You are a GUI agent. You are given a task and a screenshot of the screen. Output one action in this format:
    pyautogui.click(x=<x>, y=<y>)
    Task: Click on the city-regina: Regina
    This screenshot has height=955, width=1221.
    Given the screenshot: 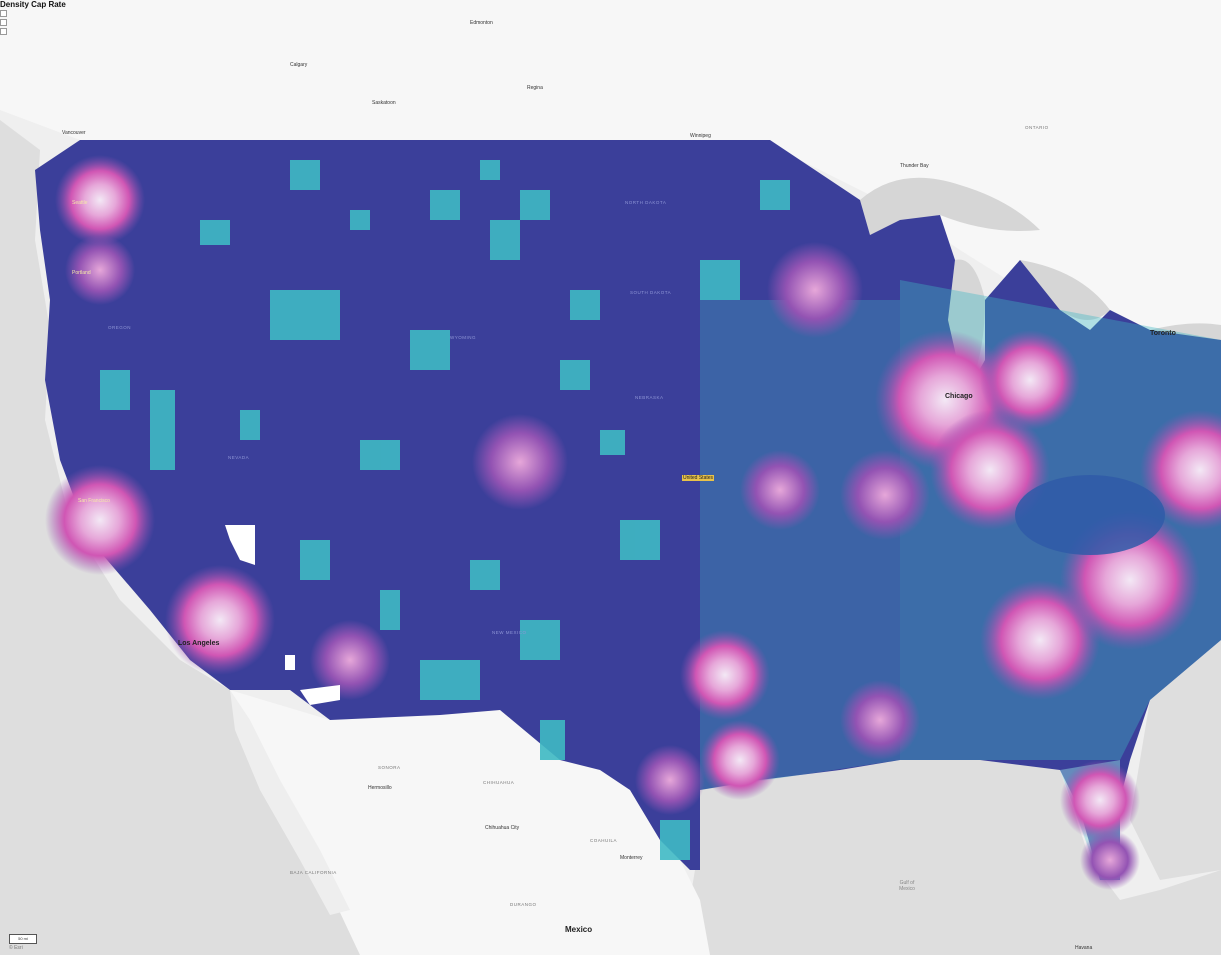 What is the action you would take?
    pyautogui.click(x=535, y=88)
    